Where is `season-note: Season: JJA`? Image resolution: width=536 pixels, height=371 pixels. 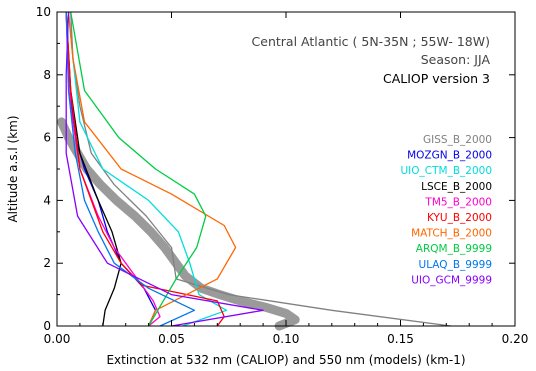
season-note: Season: JJA is located at coordinates (456, 59).